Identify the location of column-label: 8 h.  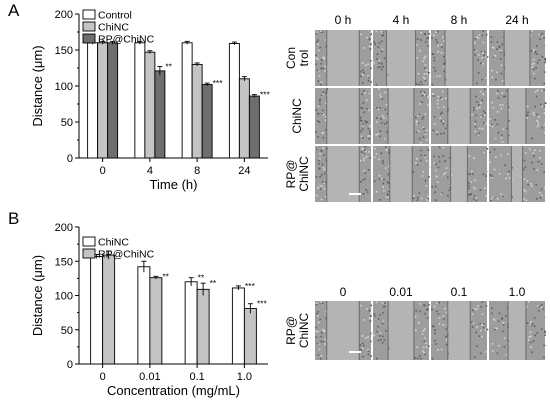
(459, 20).